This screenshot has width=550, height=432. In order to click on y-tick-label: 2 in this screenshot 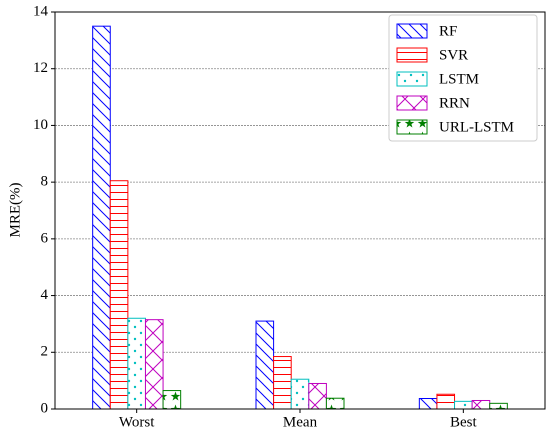, I will do `click(45, 352)`.